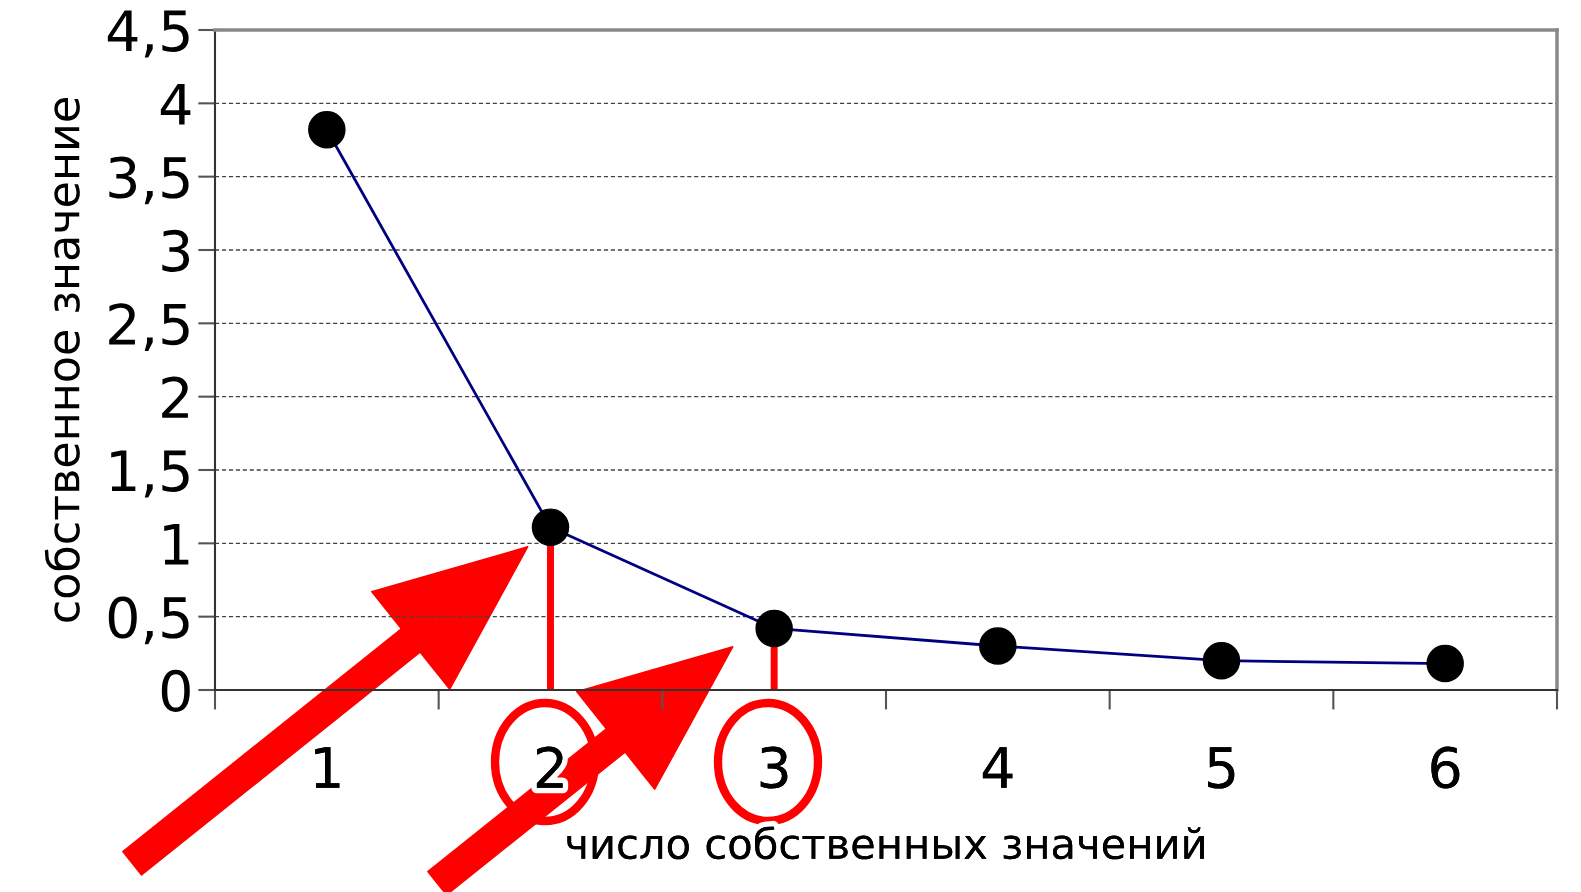 The image size is (1581, 892). What do you see at coordinates (175, 397) in the screenshot?
I see `y-tick-label: 2` at bounding box center [175, 397].